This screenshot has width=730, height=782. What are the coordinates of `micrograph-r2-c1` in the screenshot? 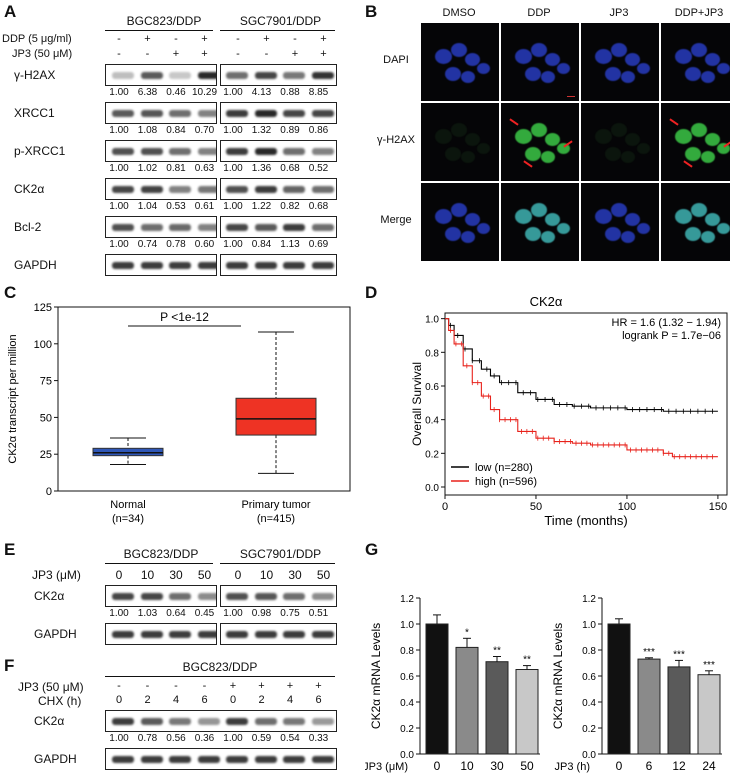 It's located at (540, 222).